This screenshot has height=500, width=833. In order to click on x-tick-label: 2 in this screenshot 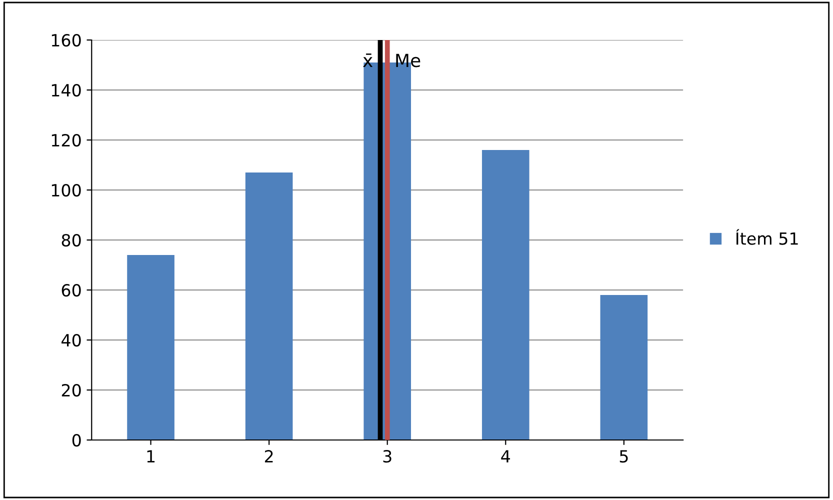, I will do `click(268, 456)`.